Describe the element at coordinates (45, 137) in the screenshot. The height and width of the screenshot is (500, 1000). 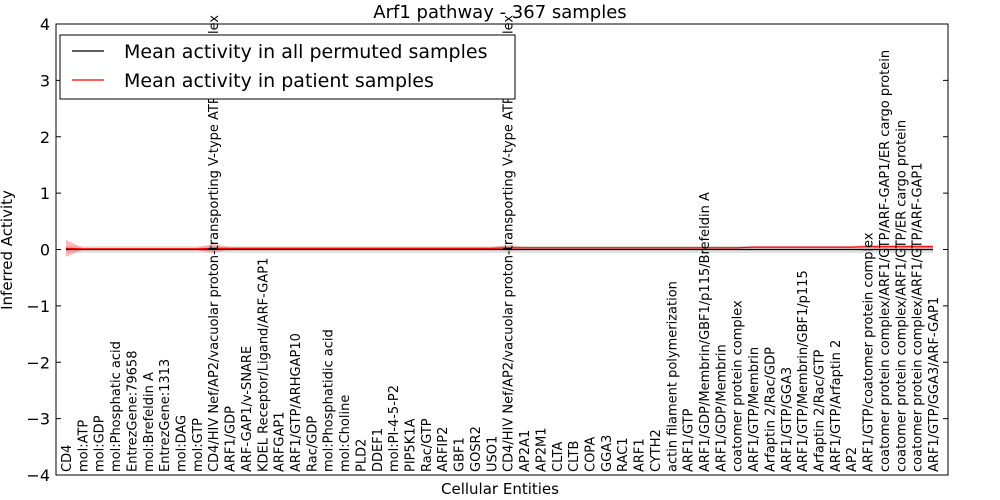
I see `y-tick-label: 2` at that location.